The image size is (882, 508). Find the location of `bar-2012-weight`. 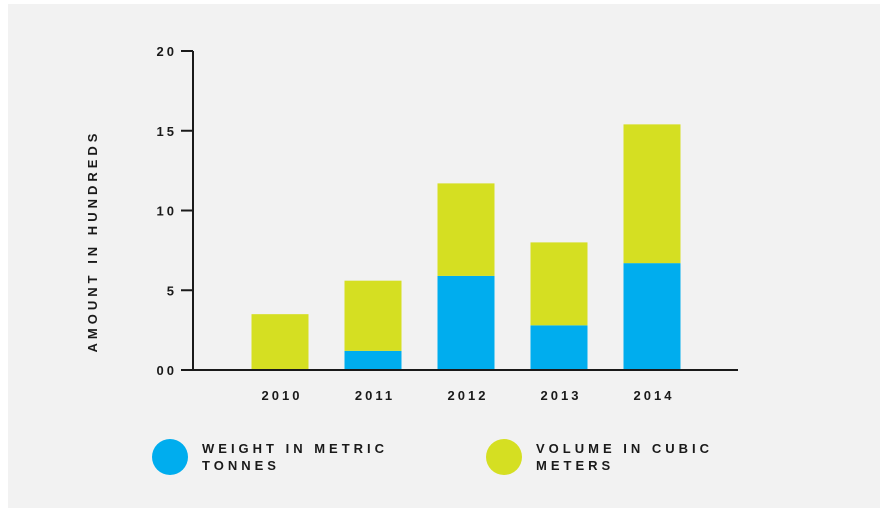

bar-2012-weight is located at coordinates (466, 322).